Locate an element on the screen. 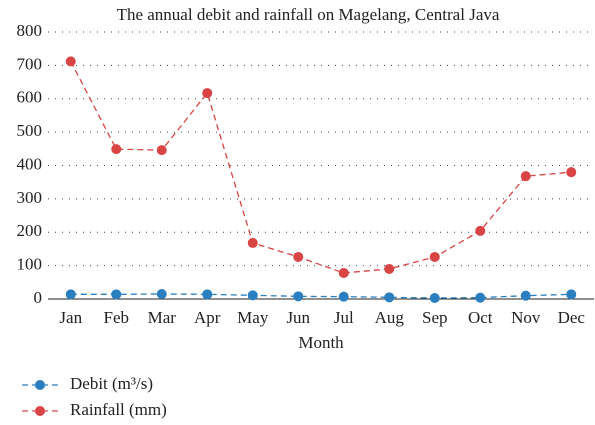 The width and height of the screenshot is (595, 425). y-tick-label: 400 is located at coordinates (30, 163).